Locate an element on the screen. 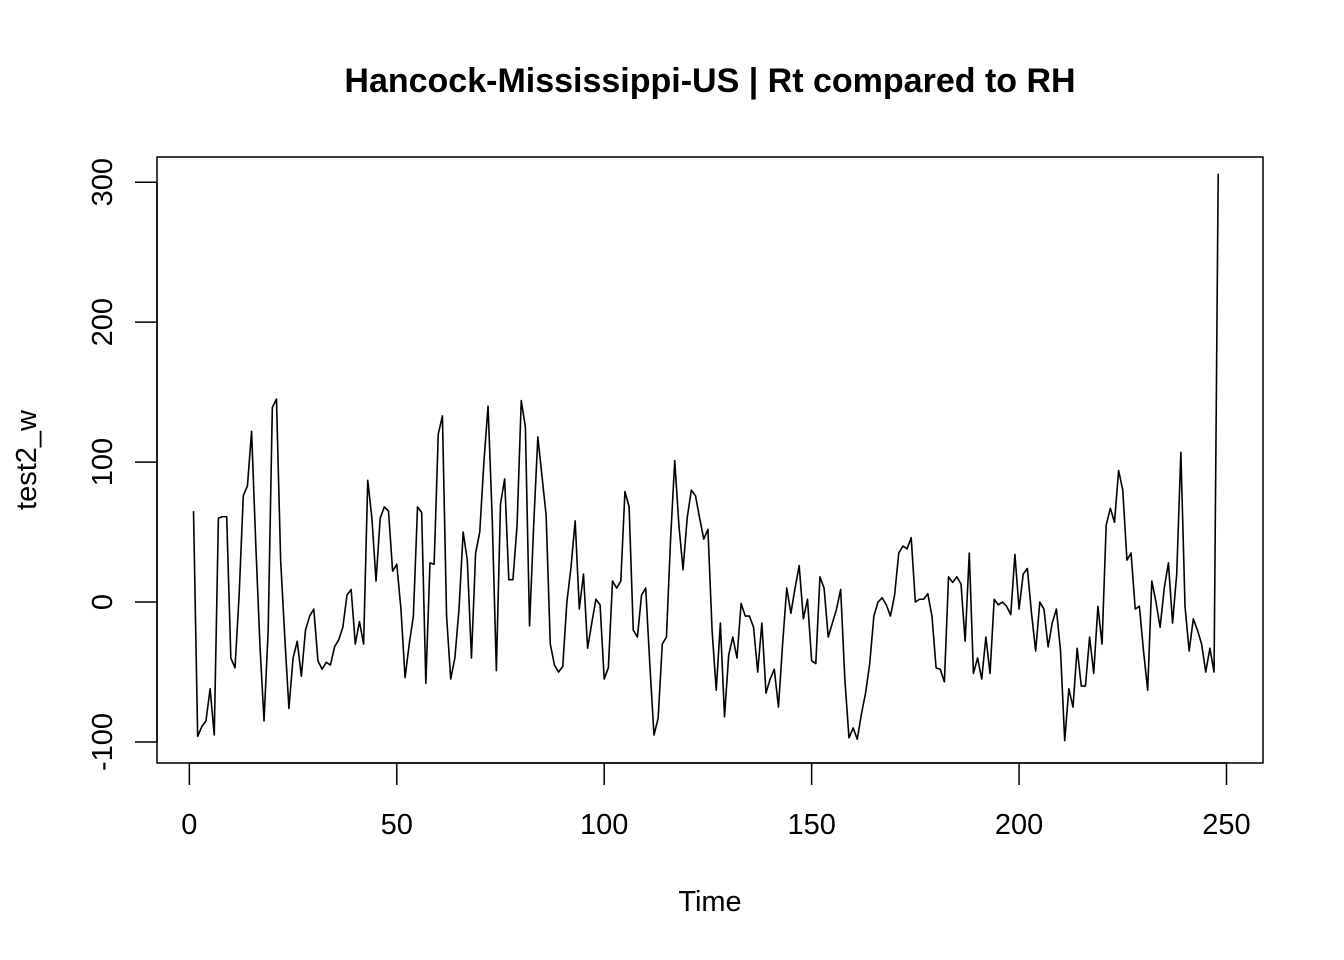 This screenshot has width=1344, height=960. y-tick-label: -100 is located at coordinates (103, 742).